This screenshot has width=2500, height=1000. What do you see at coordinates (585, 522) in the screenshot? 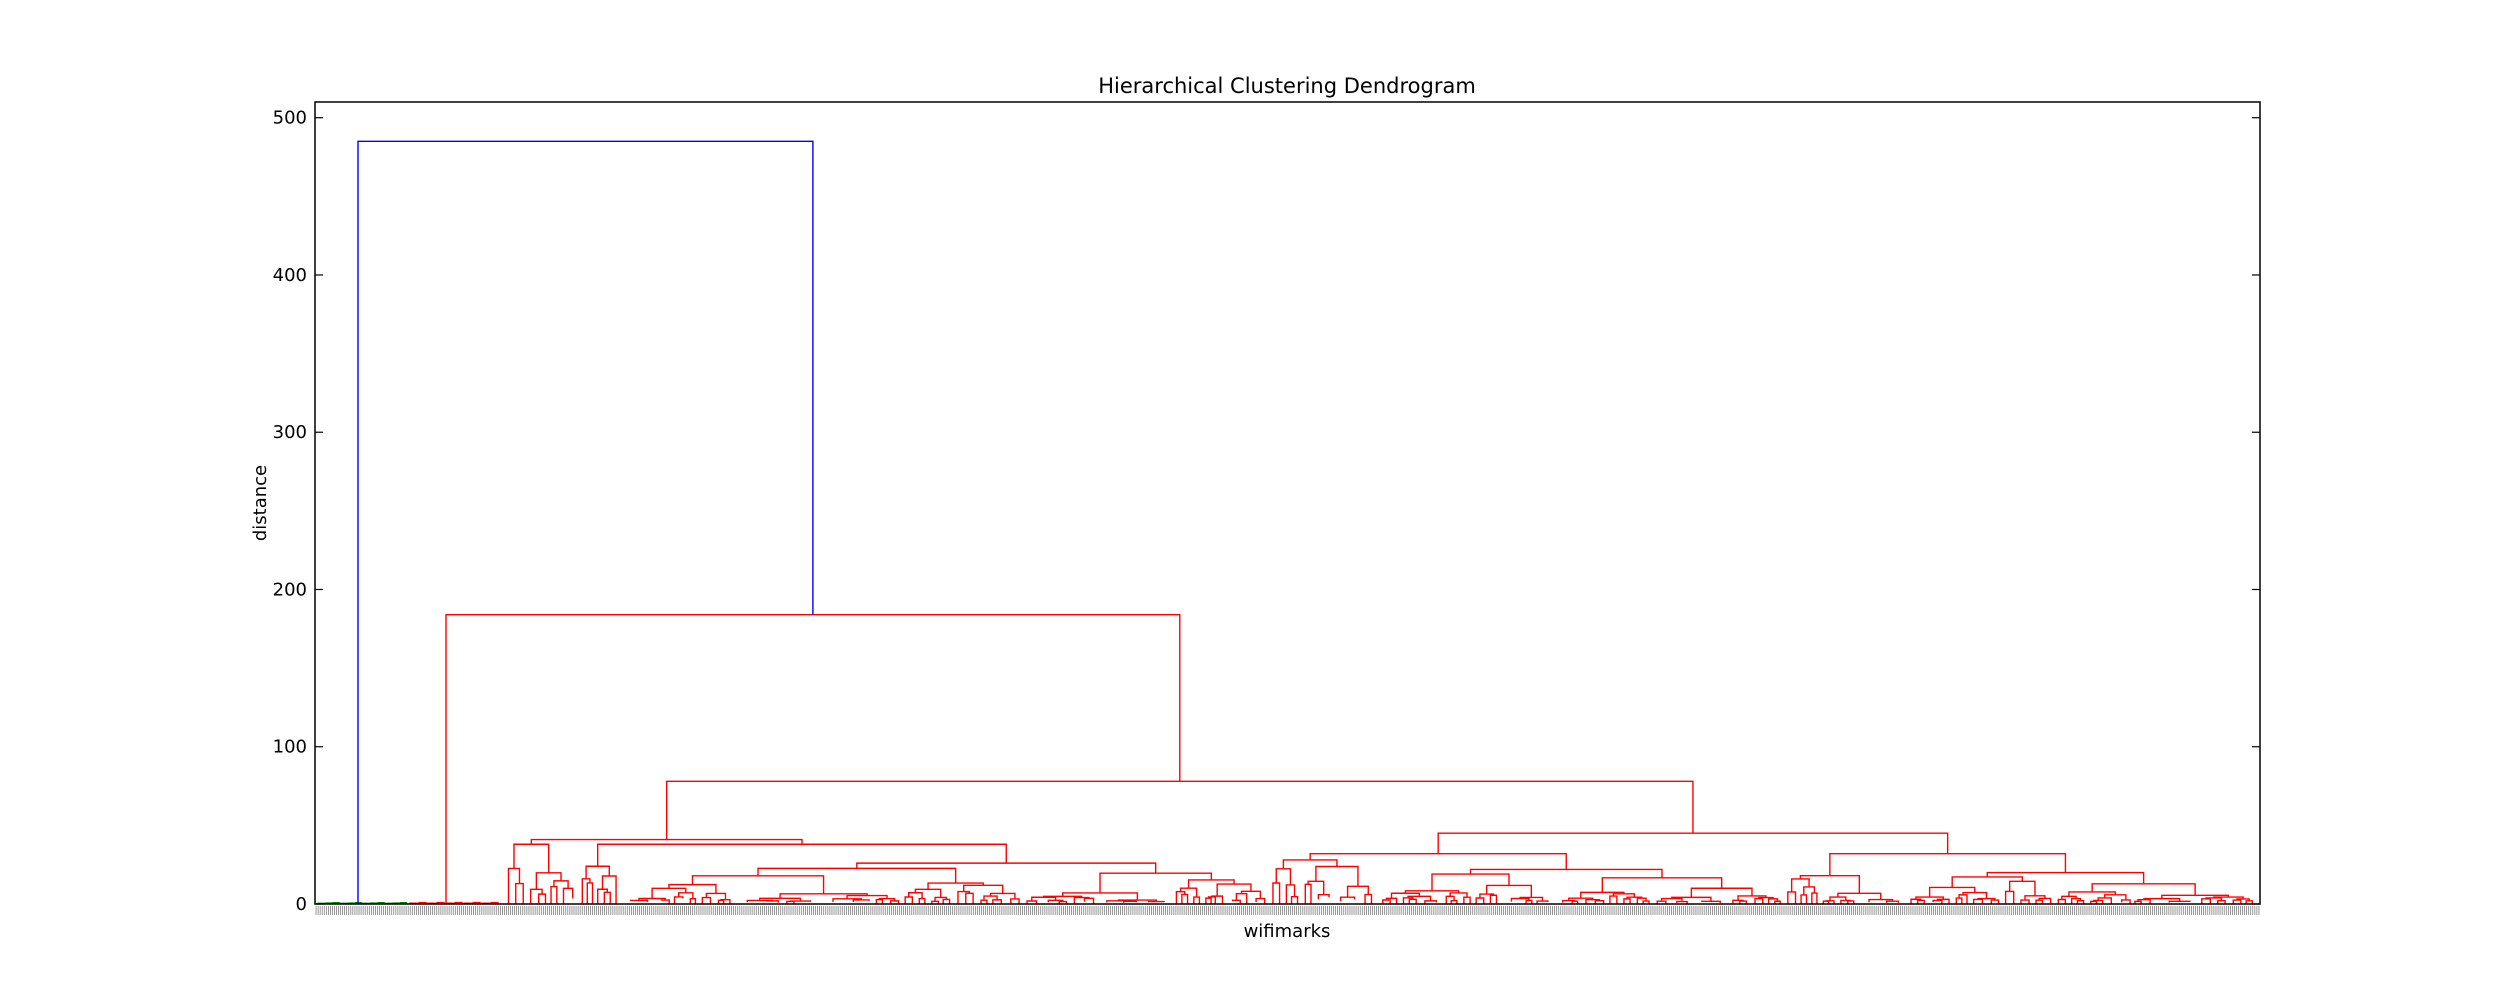
I see `root-link` at bounding box center [585, 522].